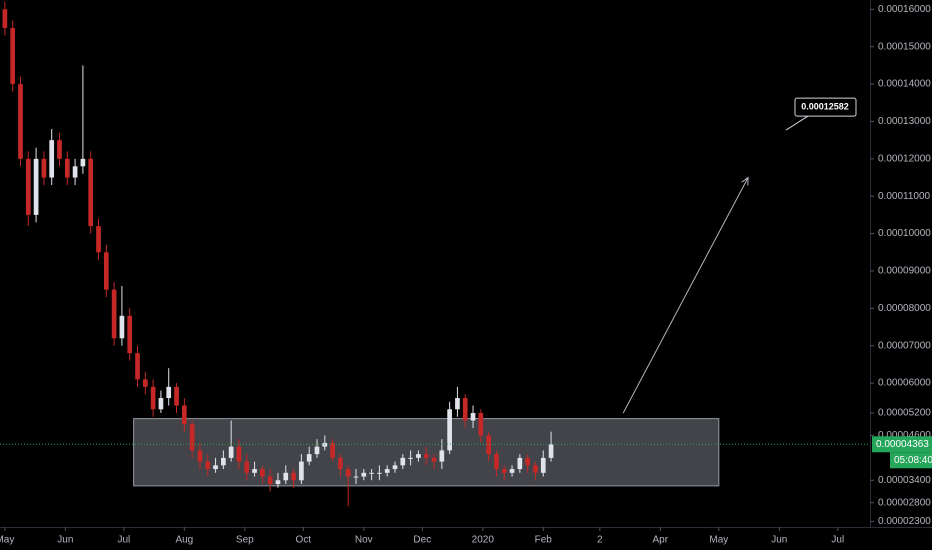 This screenshot has width=932, height=550. I want to click on target-label: 0.00012582, so click(825, 106).